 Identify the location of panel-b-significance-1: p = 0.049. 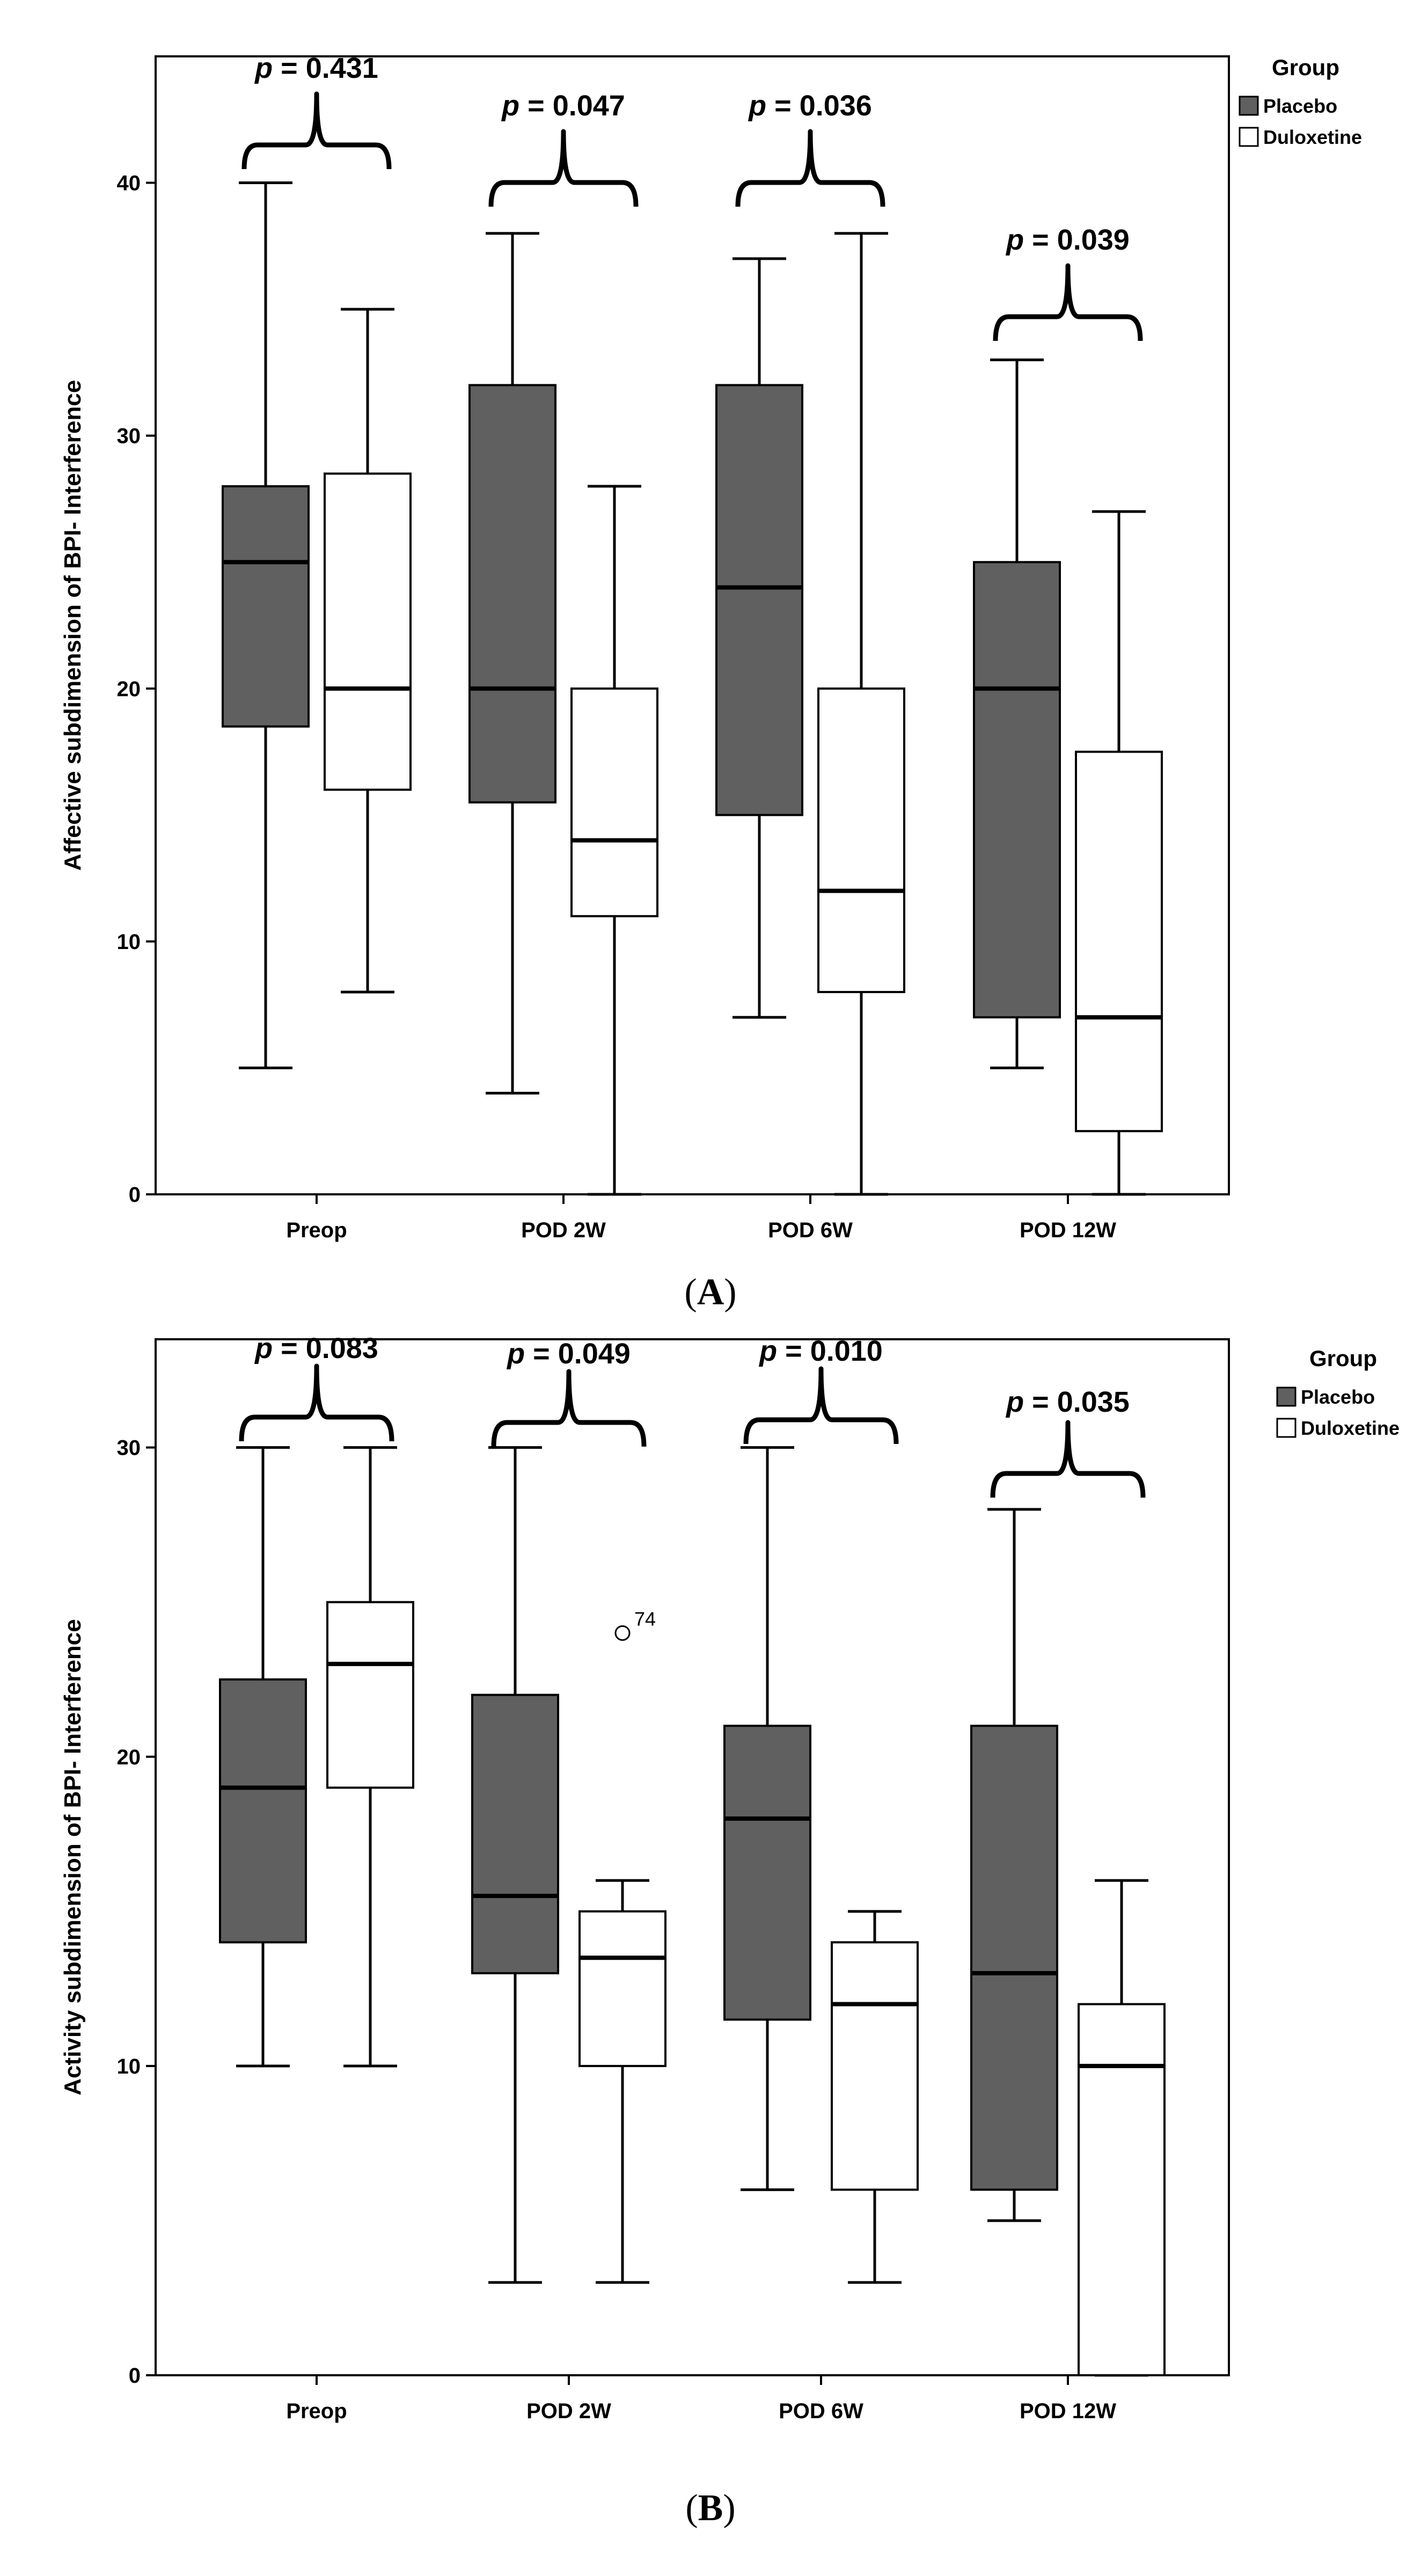
(569, 1392).